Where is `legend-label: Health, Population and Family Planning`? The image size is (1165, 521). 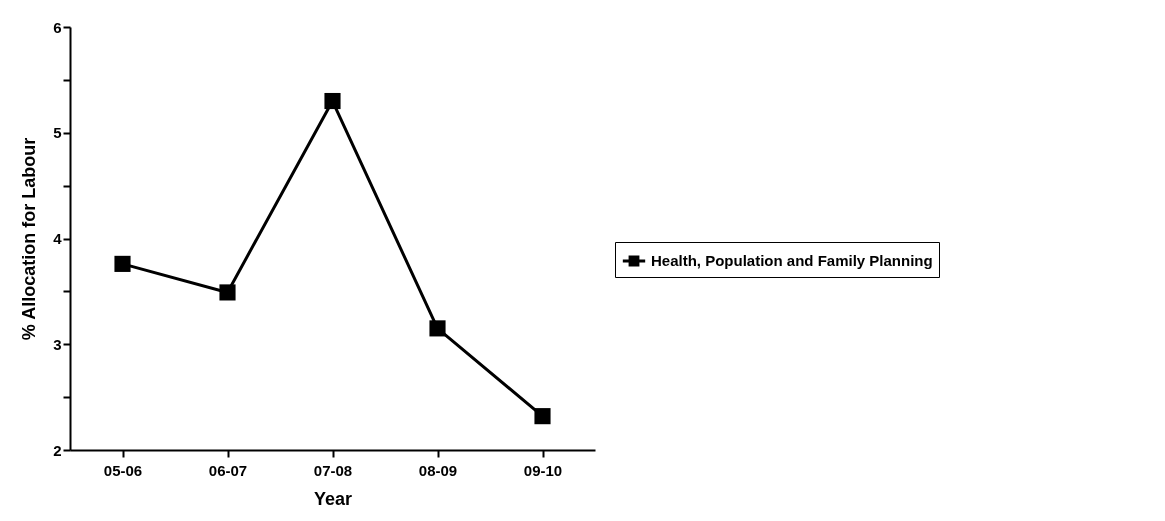 legend-label: Health, Population and Family Planning is located at coordinates (792, 260).